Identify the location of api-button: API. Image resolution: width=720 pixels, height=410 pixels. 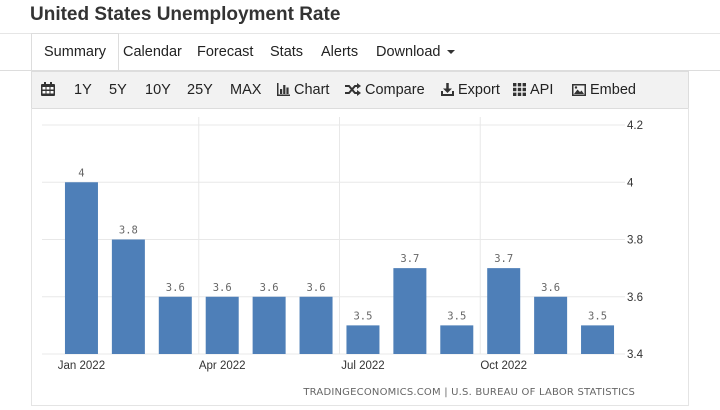
(533, 90).